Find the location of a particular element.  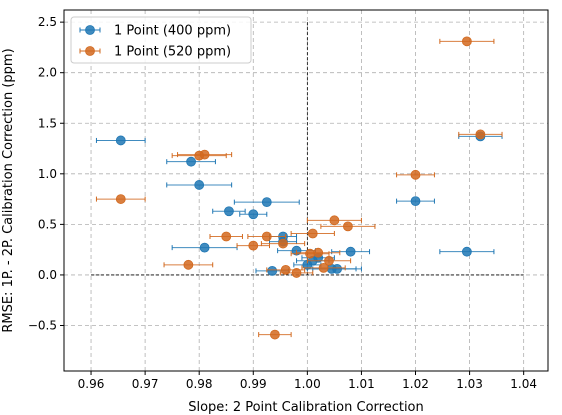

x-tick-label: 0.99 is located at coordinates (253, 384).